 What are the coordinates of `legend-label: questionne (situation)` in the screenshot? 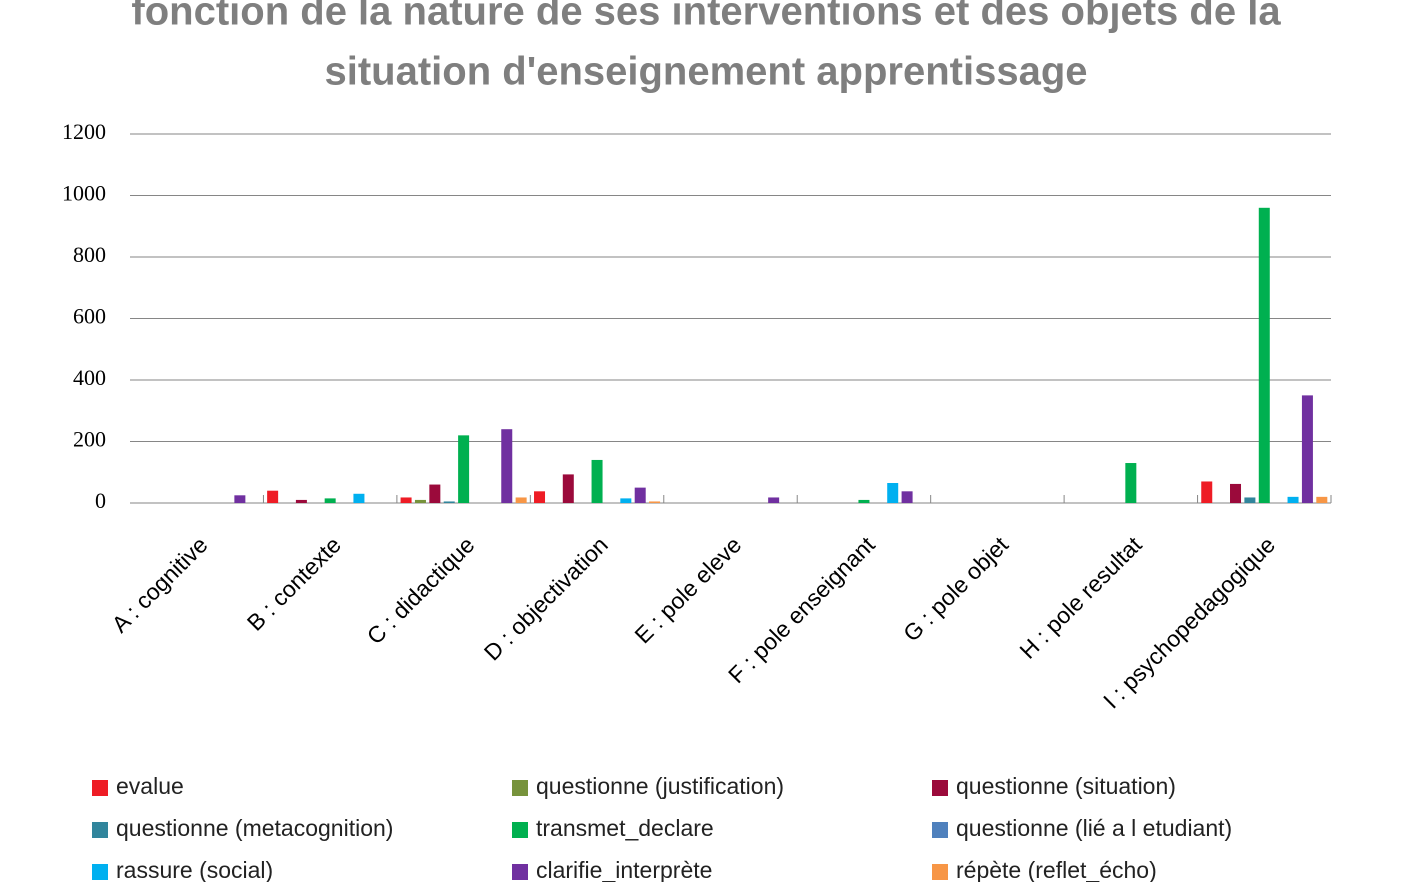 It's located at (1066, 786).